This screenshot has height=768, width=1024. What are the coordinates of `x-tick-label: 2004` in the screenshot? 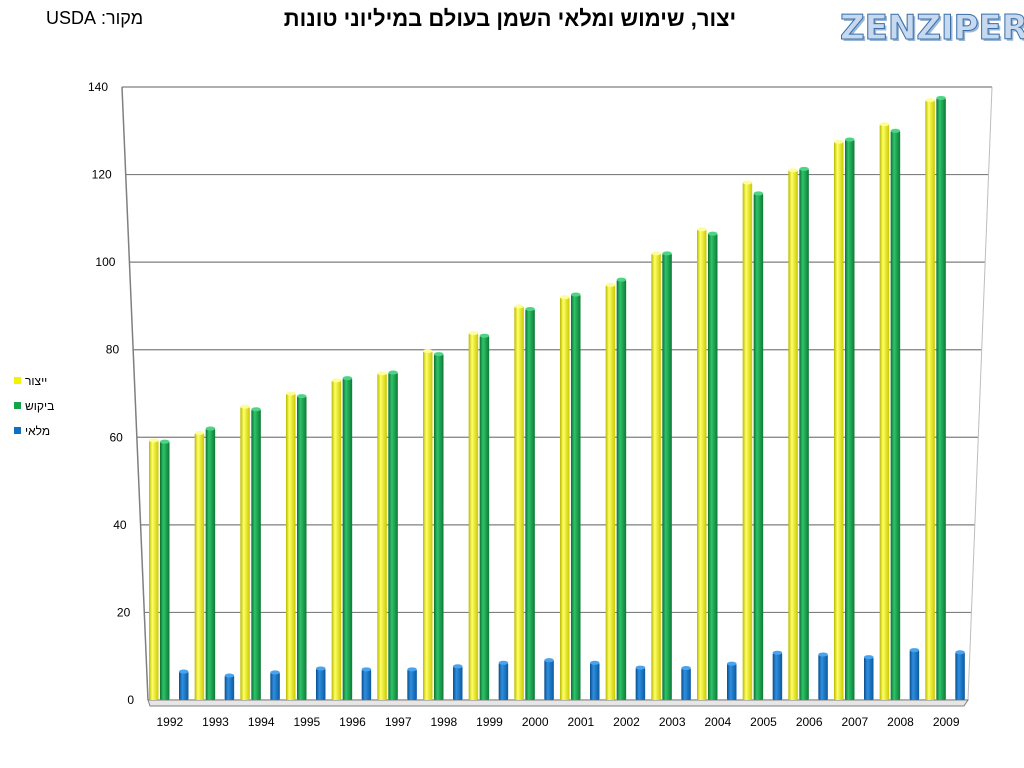 It's located at (717, 722).